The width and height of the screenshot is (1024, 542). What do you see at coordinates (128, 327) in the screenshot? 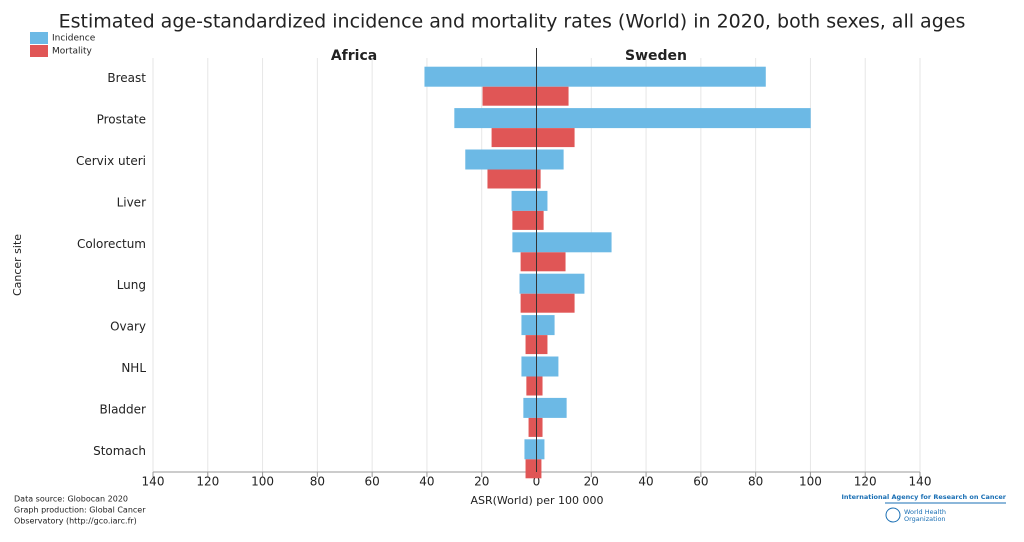
I see `y-tick-label: Ovary` at bounding box center [128, 327].